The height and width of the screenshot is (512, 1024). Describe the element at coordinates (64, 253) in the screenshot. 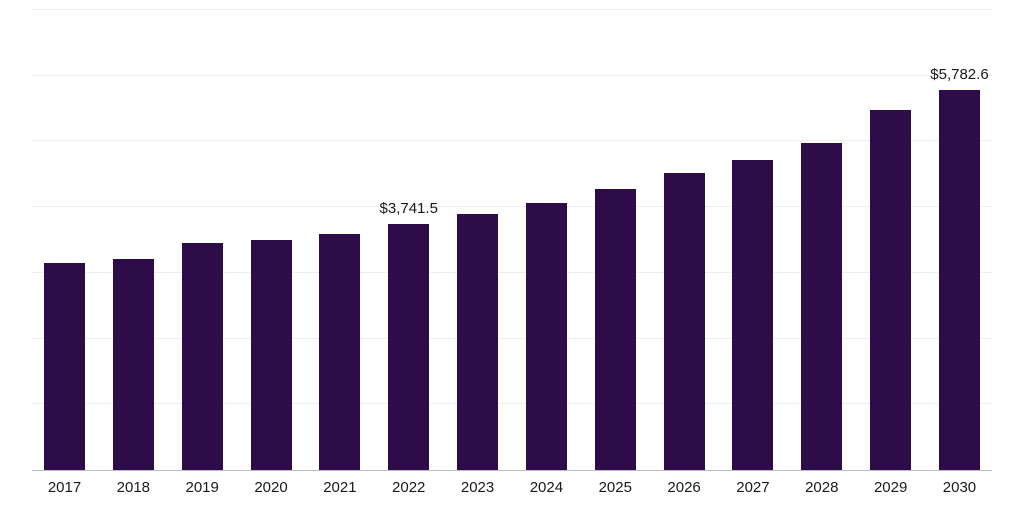

I see `bar-column: 2017` at that location.